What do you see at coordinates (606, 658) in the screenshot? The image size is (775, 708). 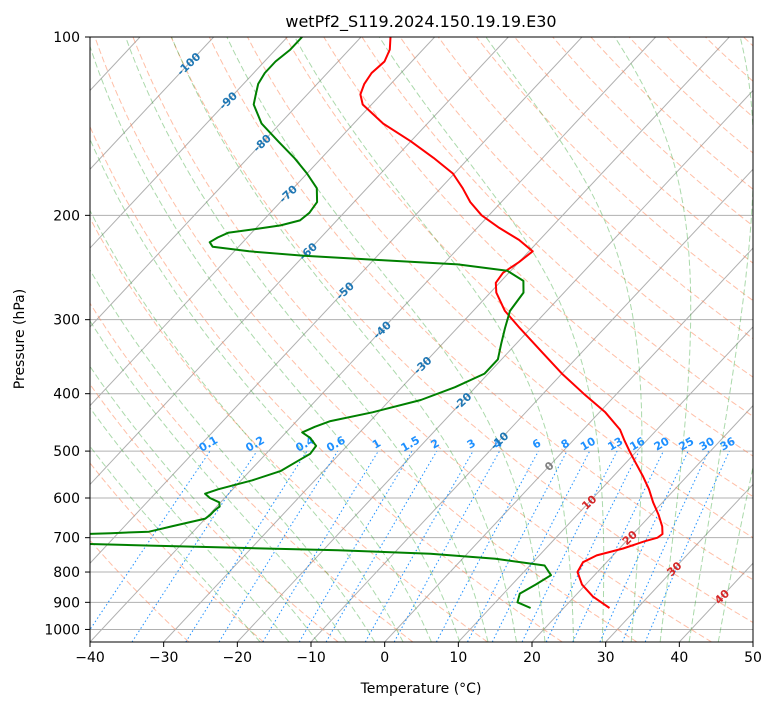 I see `x-tick-label: 30` at bounding box center [606, 658].